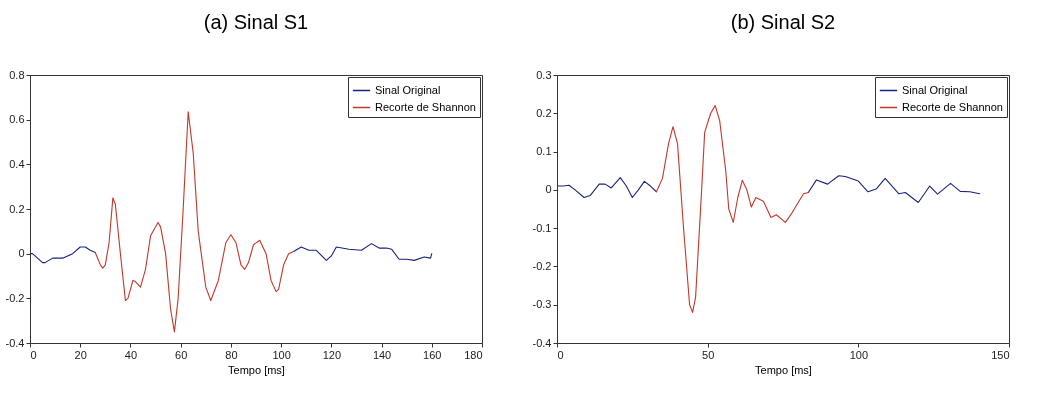  Describe the element at coordinates (542, 304) in the screenshot. I see `y-tick-label: -0.3` at that location.